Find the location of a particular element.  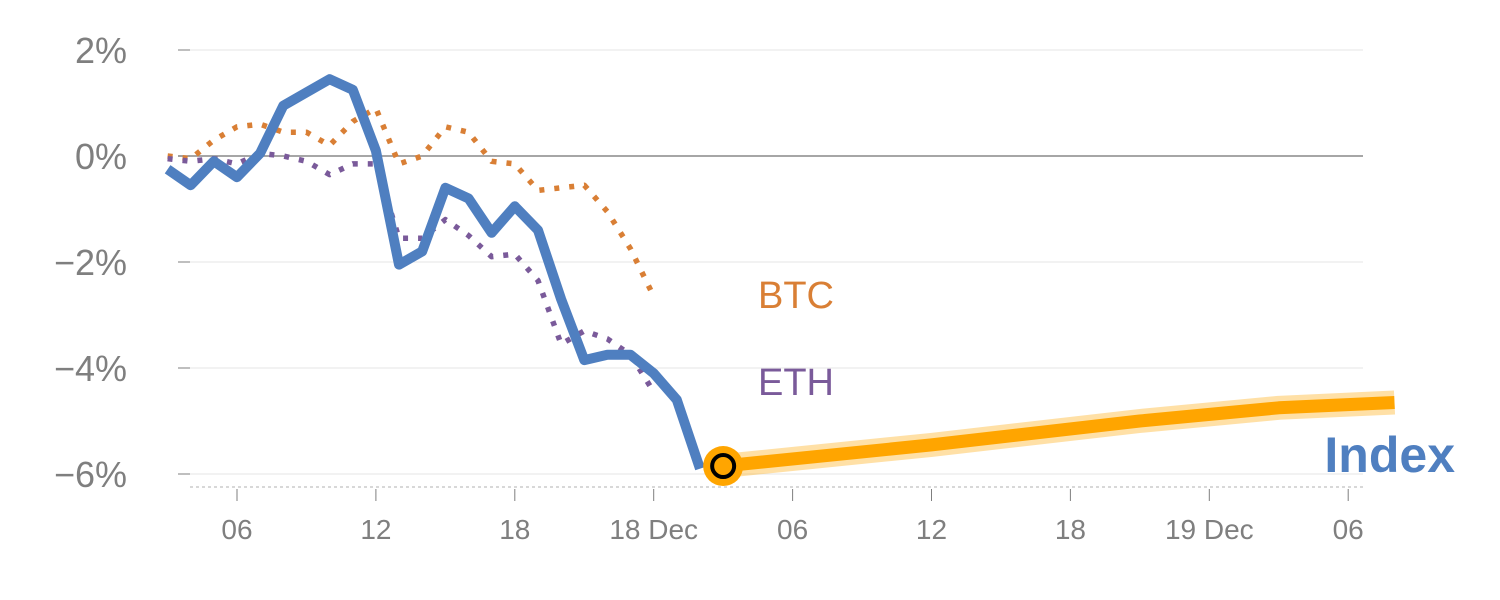

y-tick-label: −4% is located at coordinates (90, 368).